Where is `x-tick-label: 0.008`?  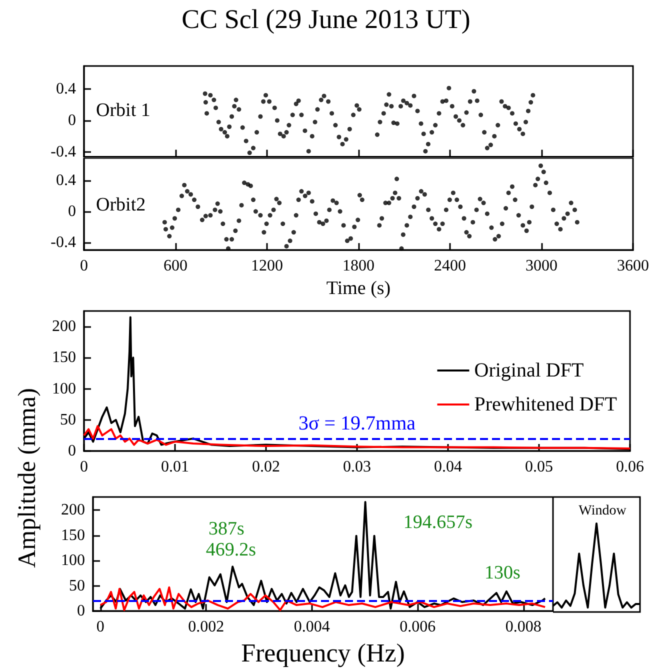
x-tick-label: 0.008 is located at coordinates (523, 627).